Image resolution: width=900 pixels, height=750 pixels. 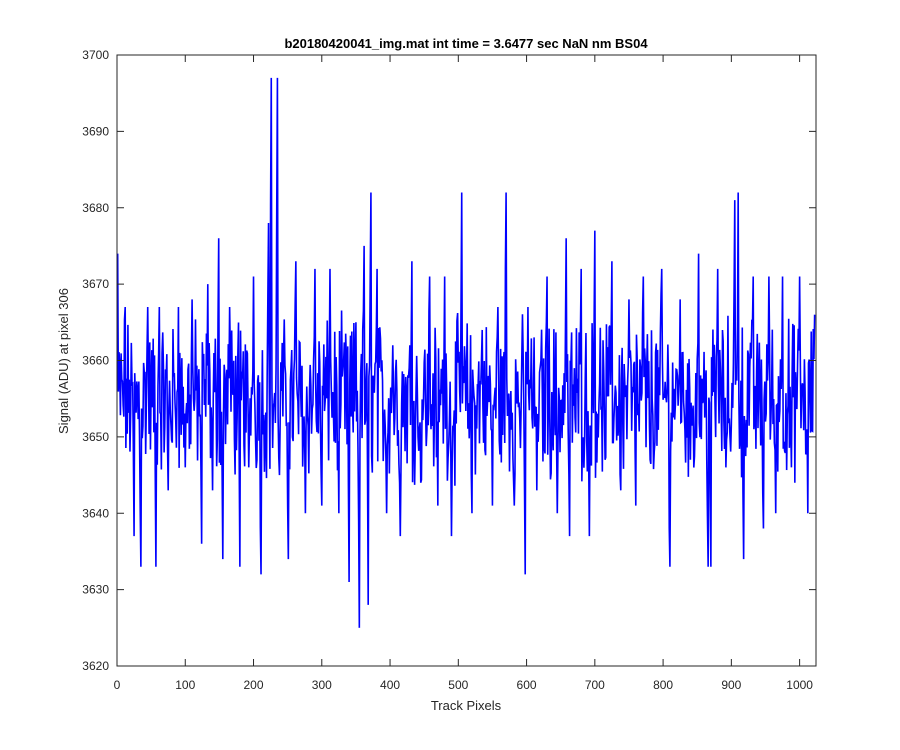 I want to click on y-tick-label: 3690, so click(x=95, y=131).